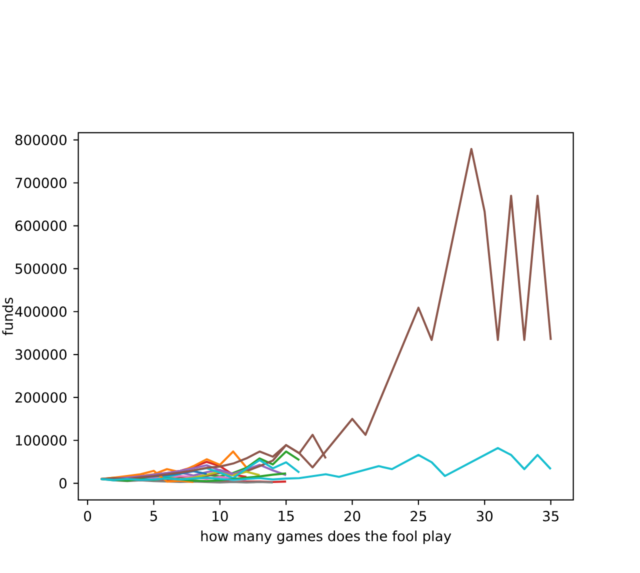 The height and width of the screenshot is (573, 640). Describe the element at coordinates (484, 516) in the screenshot. I see `x-tick-label: 30` at that location.